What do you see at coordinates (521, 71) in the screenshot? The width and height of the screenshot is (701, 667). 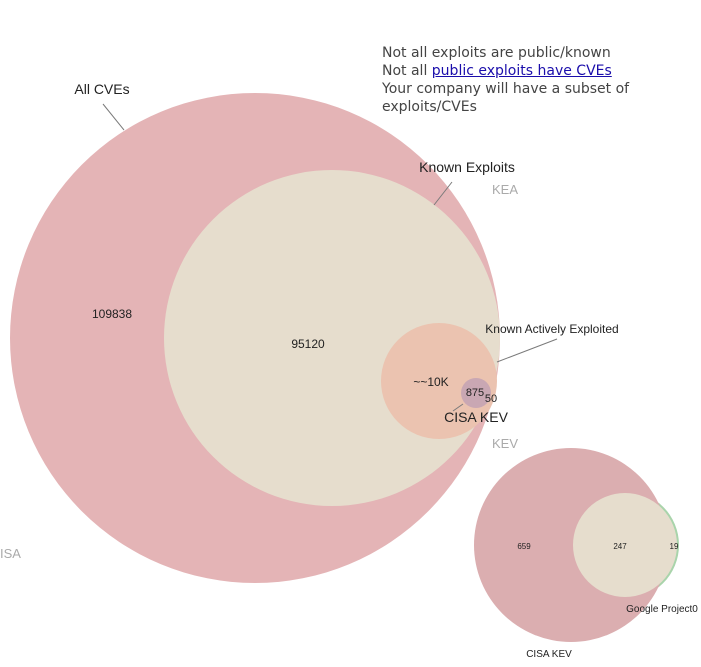 I see `public-exploits-link: public exploits have CVEs` at bounding box center [521, 71].